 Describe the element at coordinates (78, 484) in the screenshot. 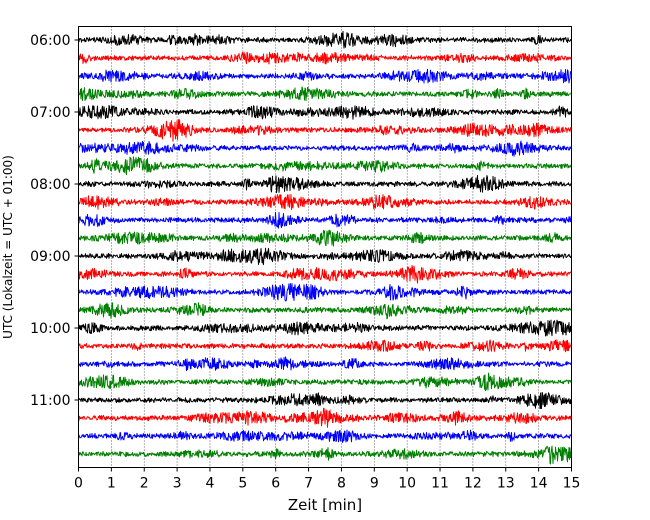

I see `x-tick-label: 0` at that location.